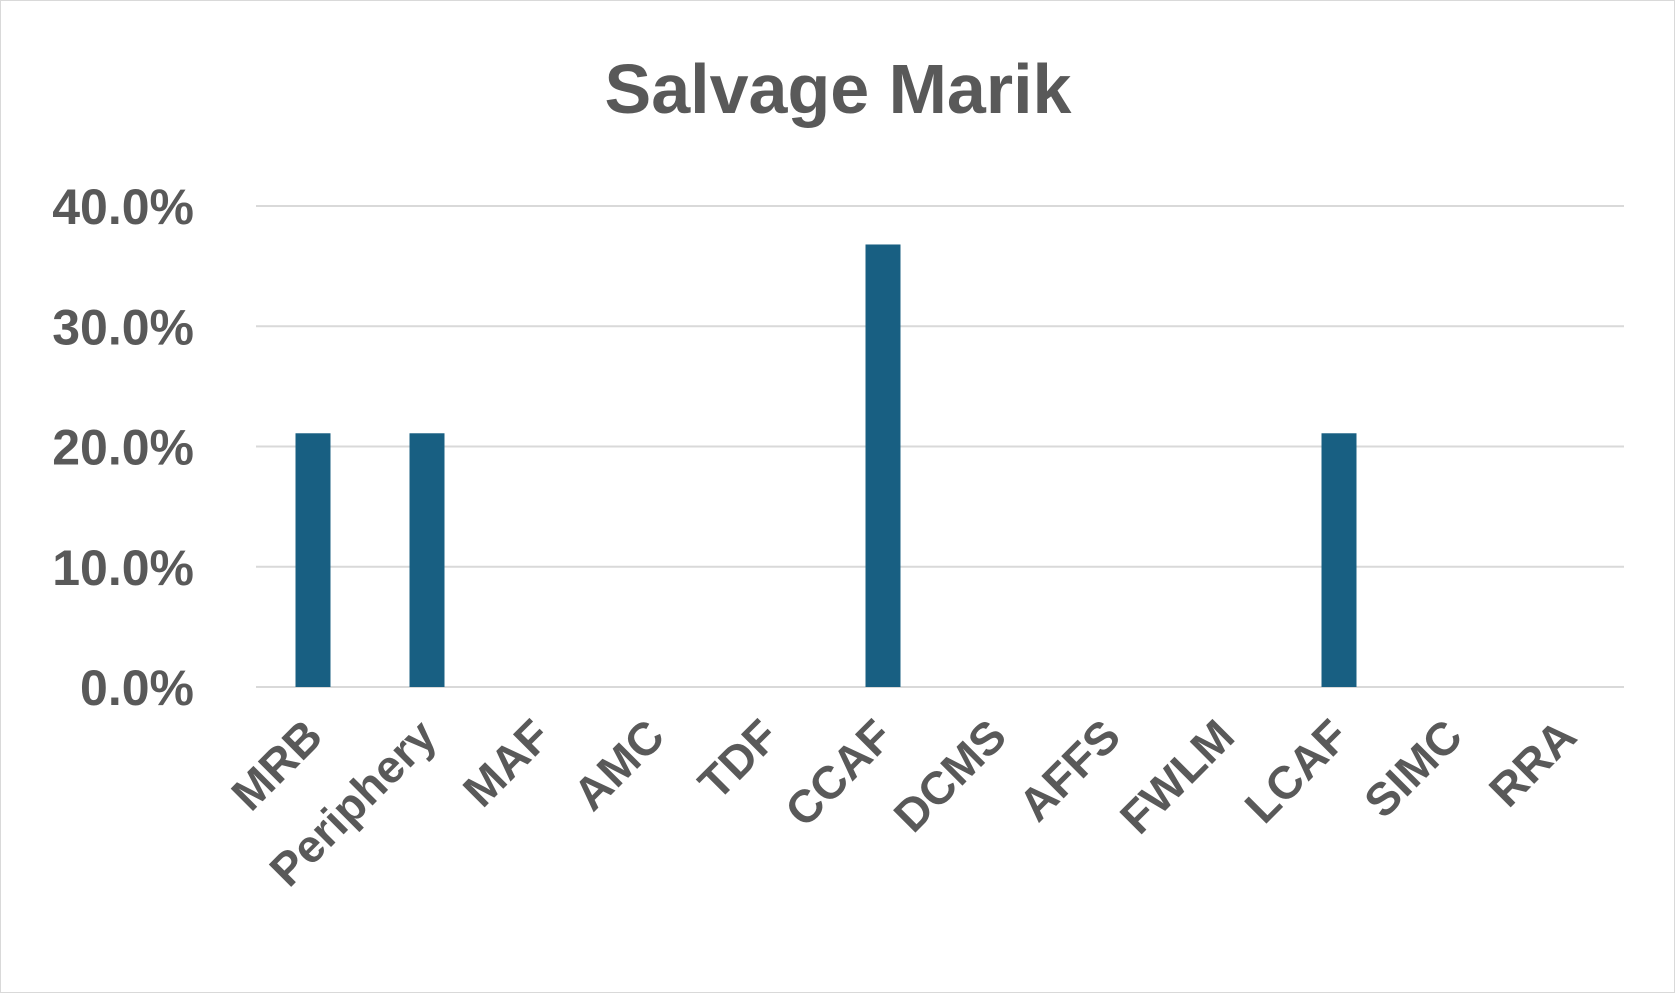  I want to click on x-tick-label: LCAF, so click(1296, 770).